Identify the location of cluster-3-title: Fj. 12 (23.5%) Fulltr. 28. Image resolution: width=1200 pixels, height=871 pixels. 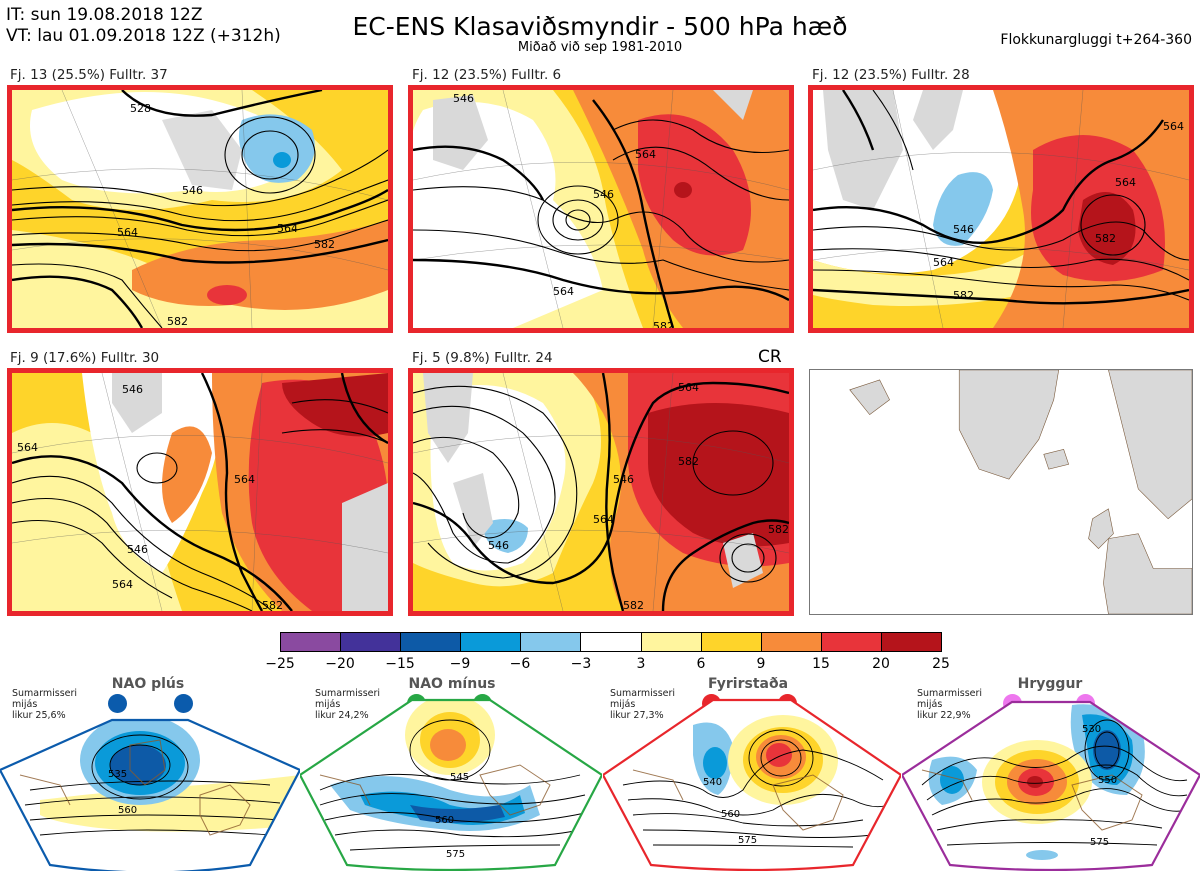
(891, 75).